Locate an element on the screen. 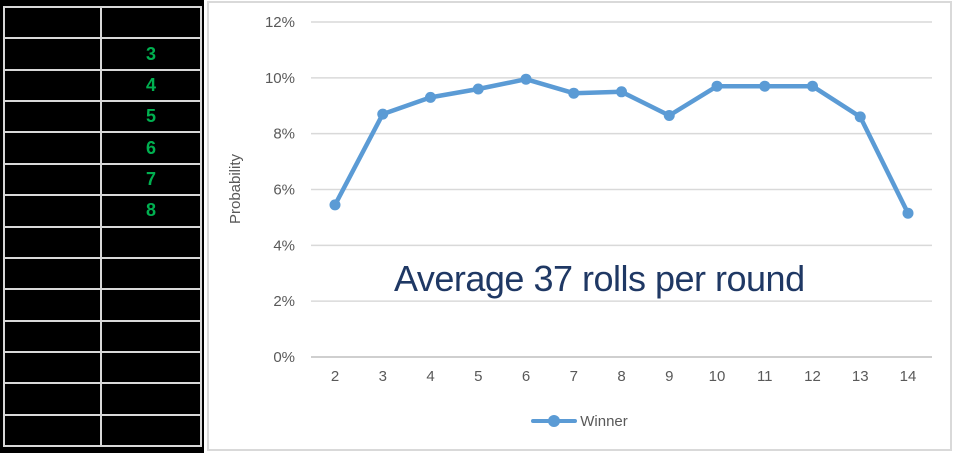 Image resolution: width=955 pixels, height=453 pixels. x-tick-label: 9 is located at coordinates (669, 376).